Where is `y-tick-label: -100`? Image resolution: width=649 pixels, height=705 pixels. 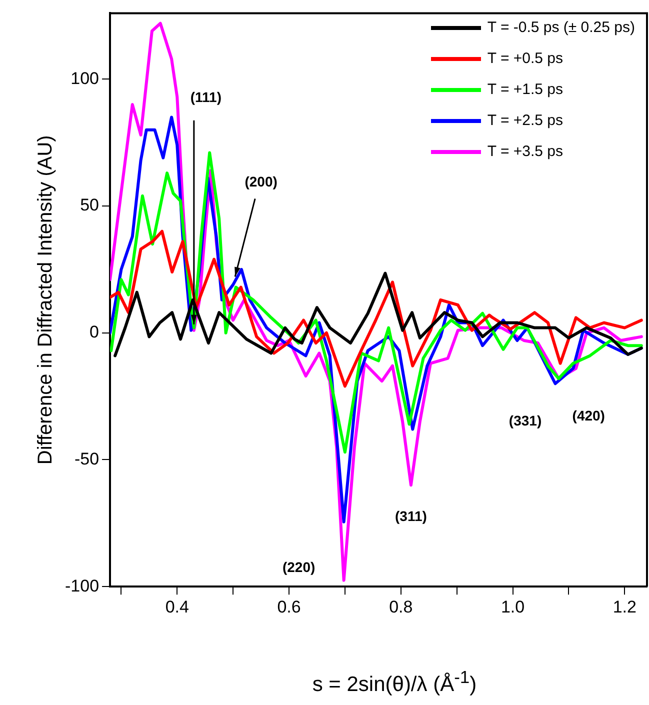 y-tick-label: -100 is located at coordinates (82, 586).